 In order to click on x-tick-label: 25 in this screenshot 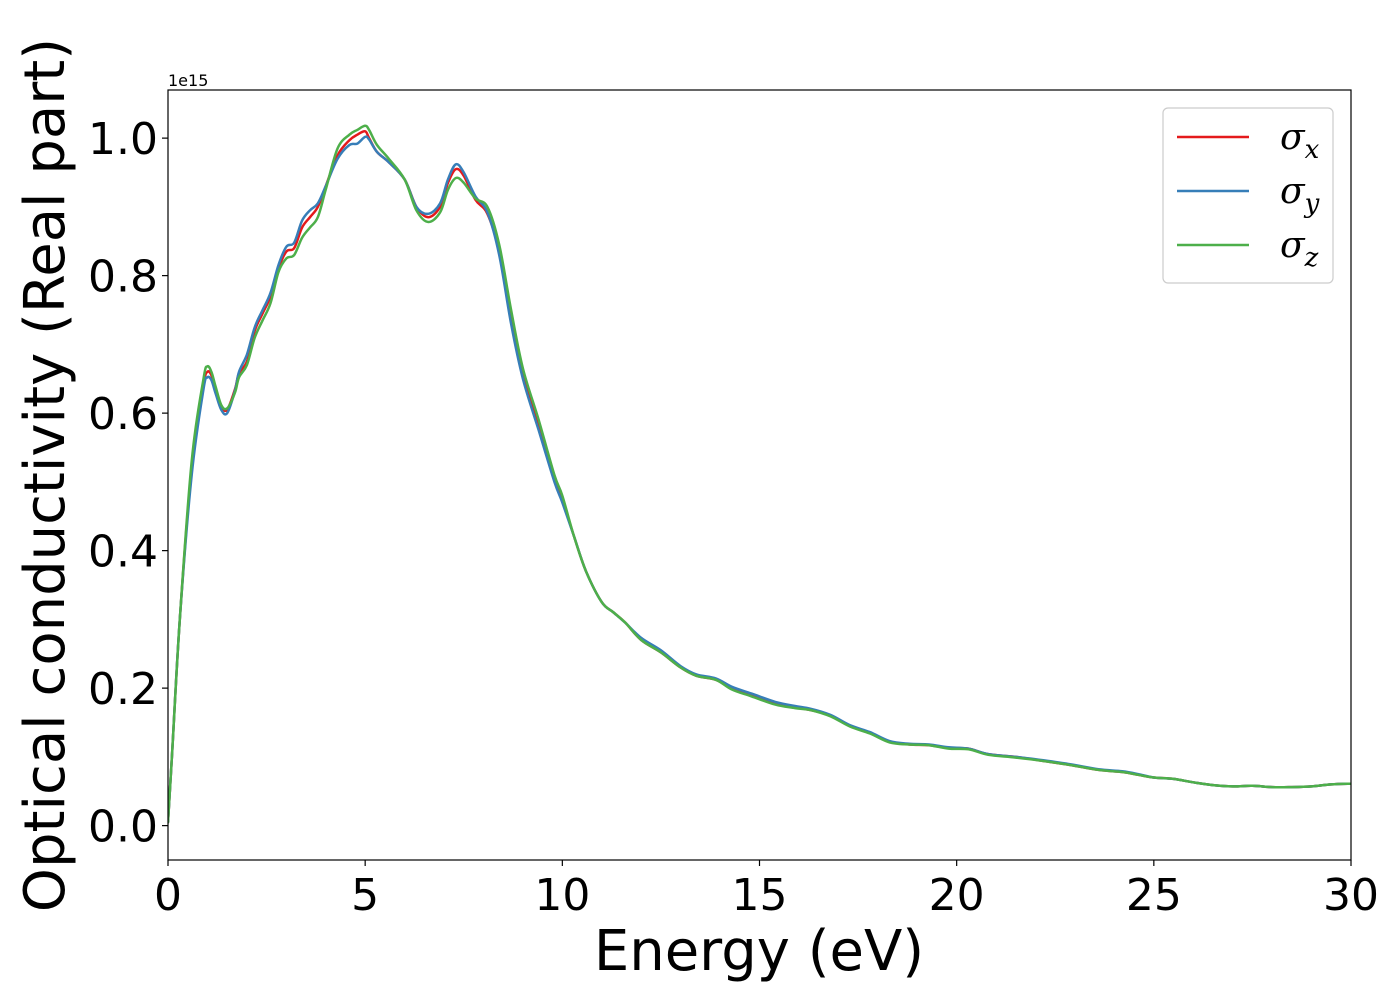, I will do `click(1154, 895)`.